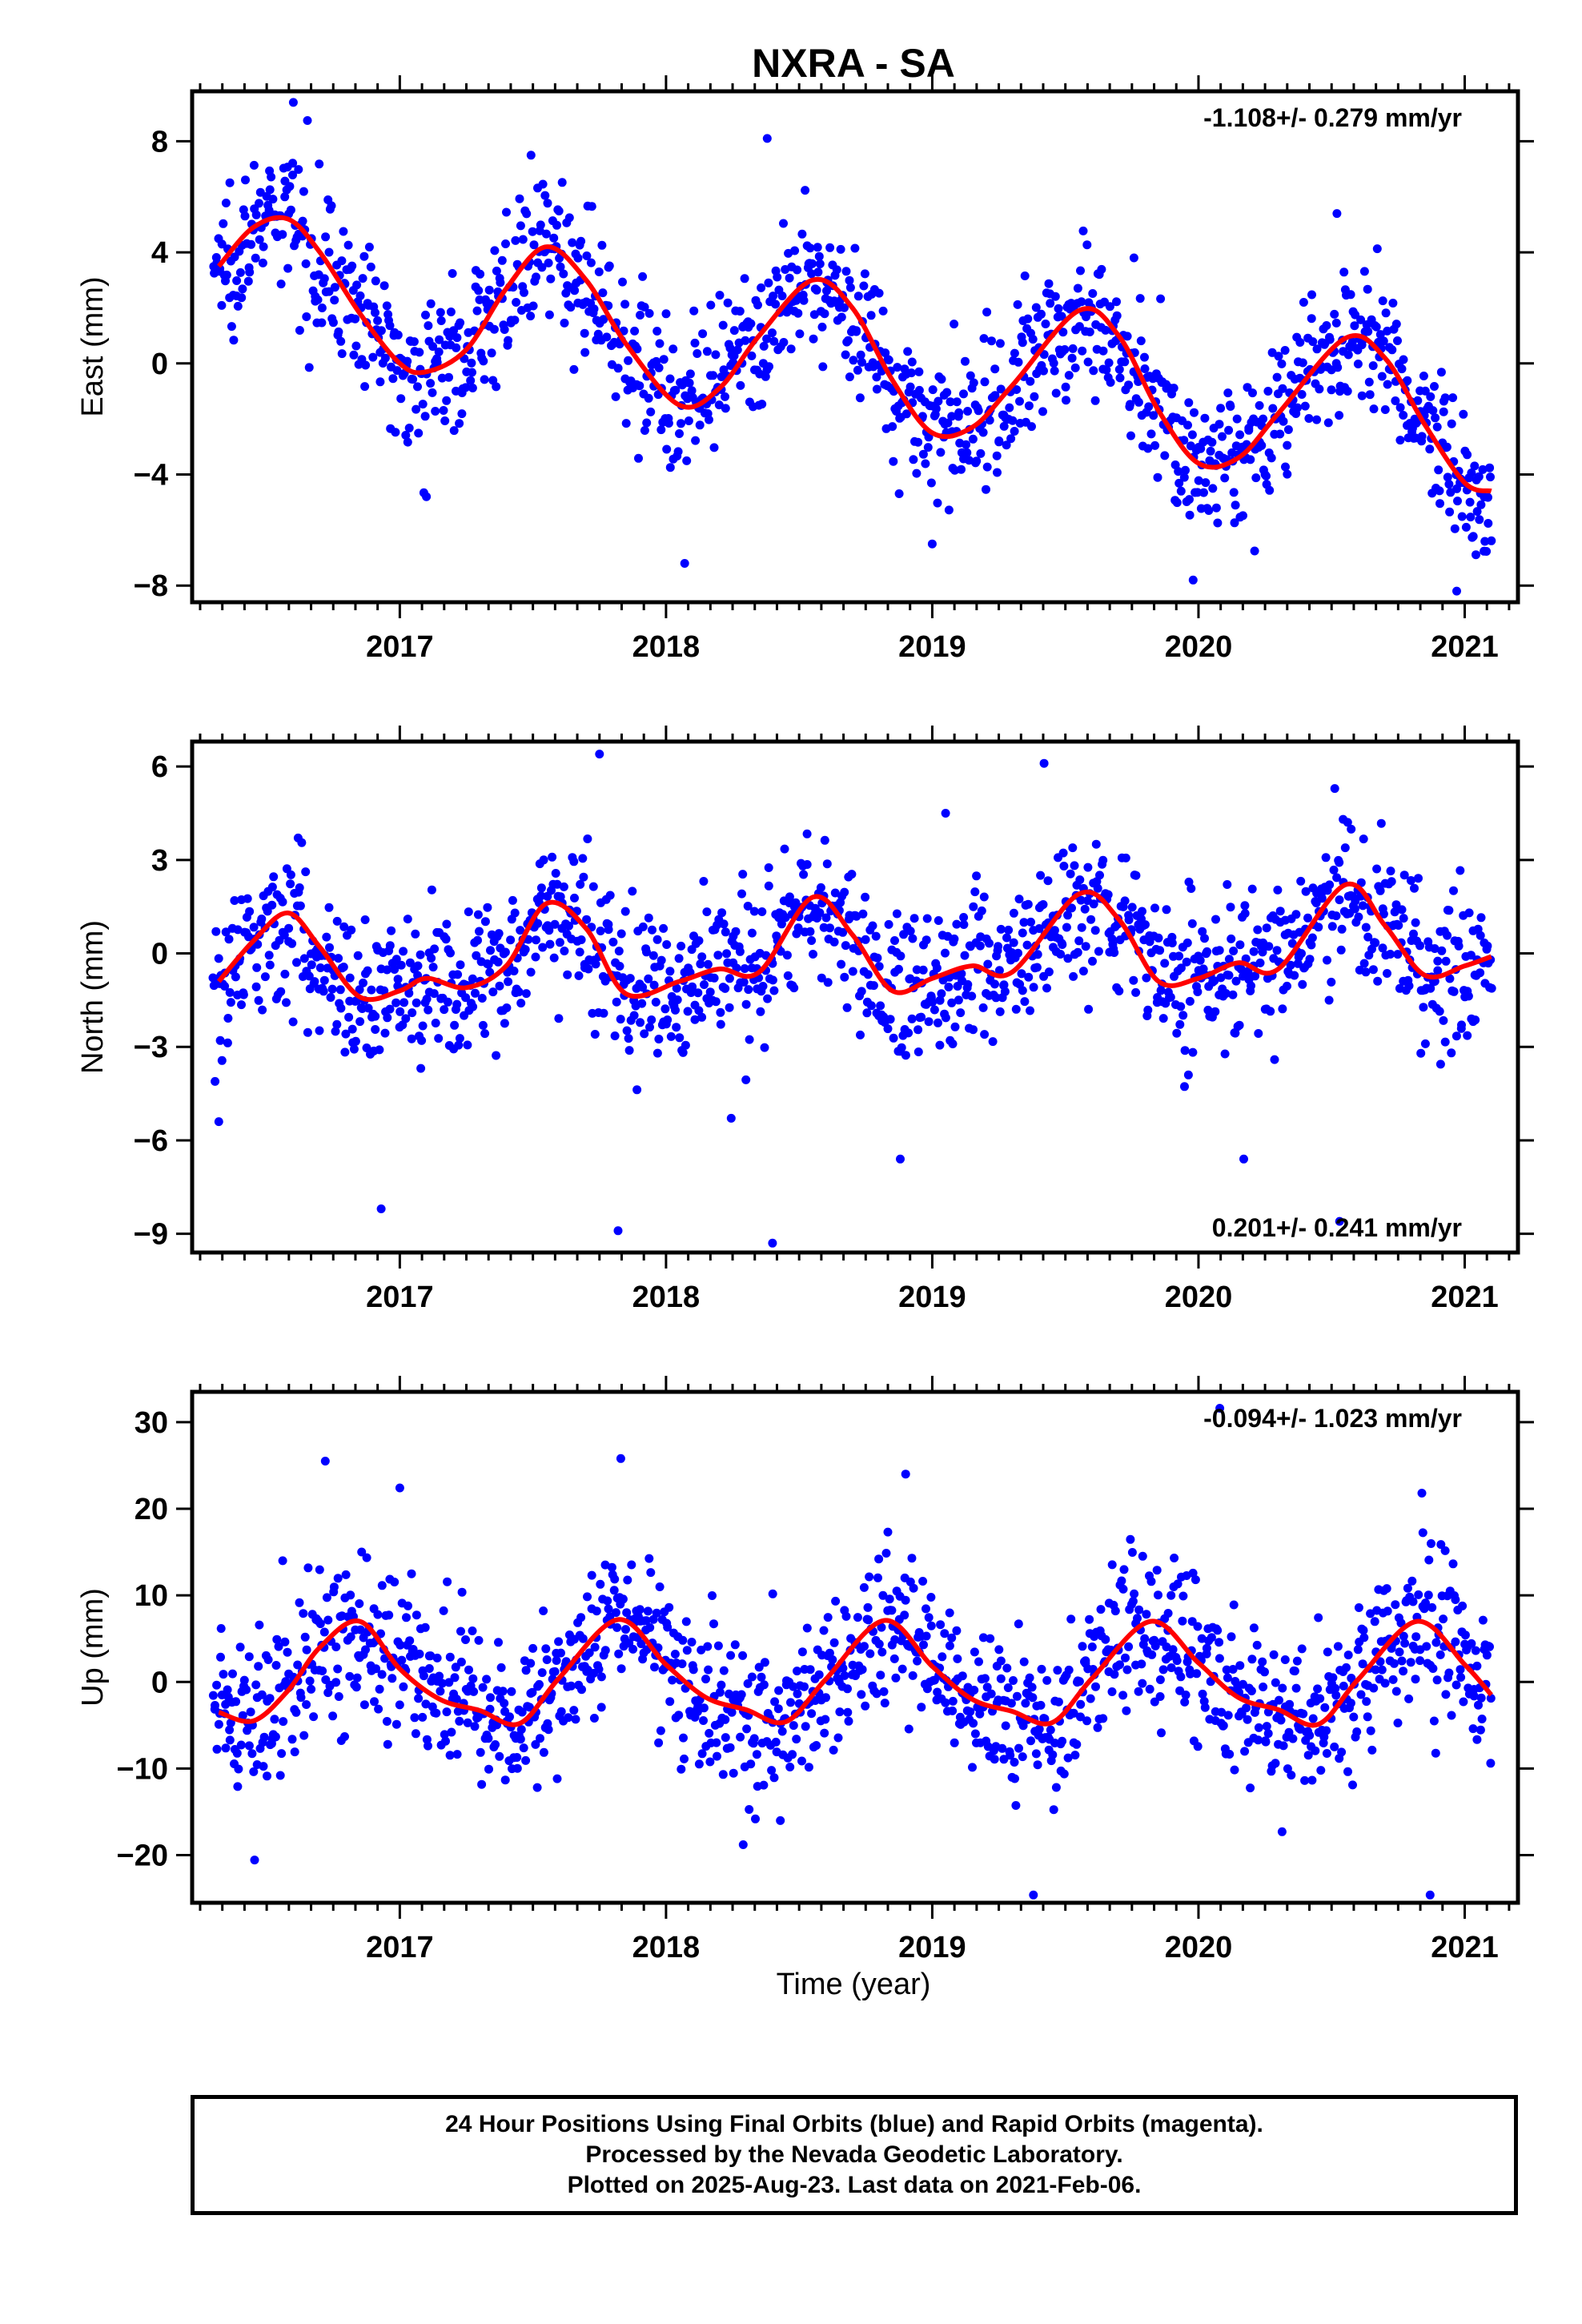 The image size is (1582, 2324). Describe the element at coordinates (1465, 1947) in the screenshot. I see `x-tick-label: 2021` at that location.